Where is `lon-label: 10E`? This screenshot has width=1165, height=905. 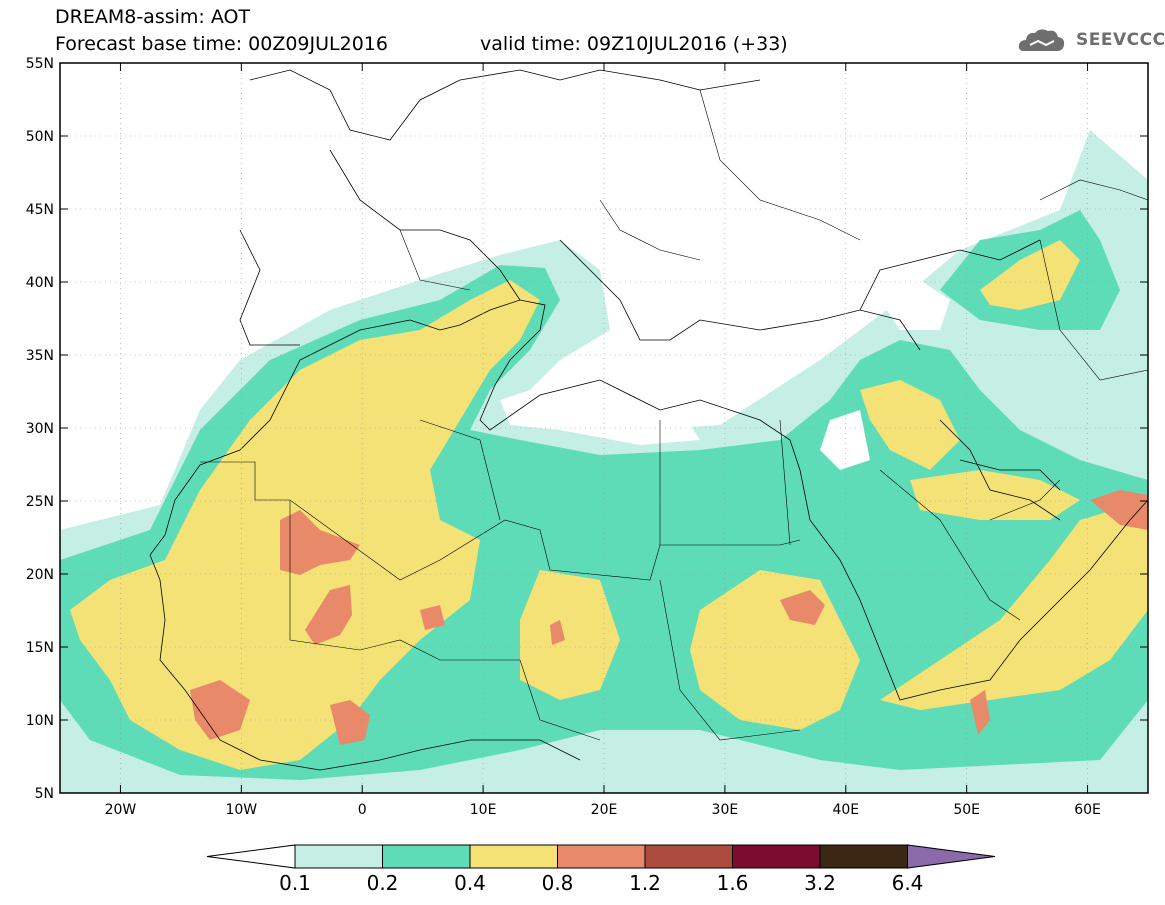 lon-label: 10E is located at coordinates (483, 810).